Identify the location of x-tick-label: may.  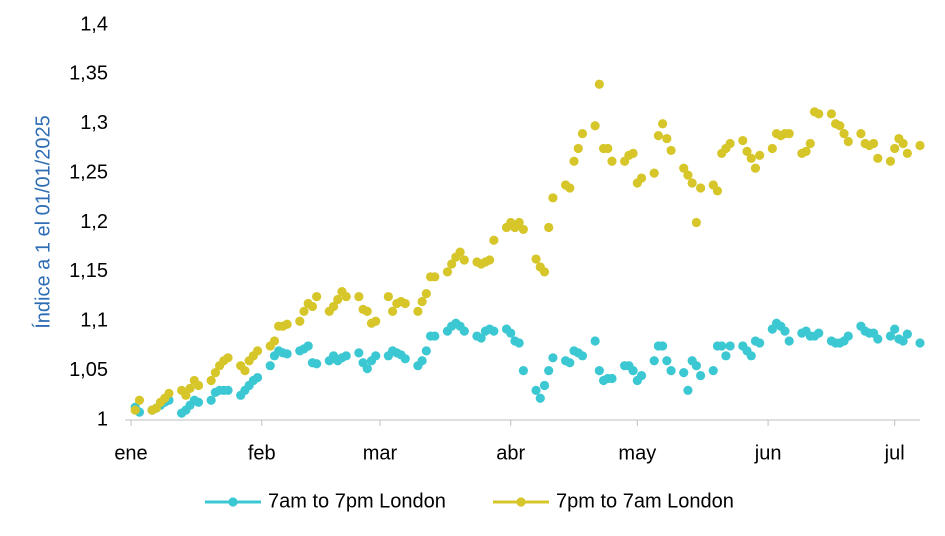
(637, 453).